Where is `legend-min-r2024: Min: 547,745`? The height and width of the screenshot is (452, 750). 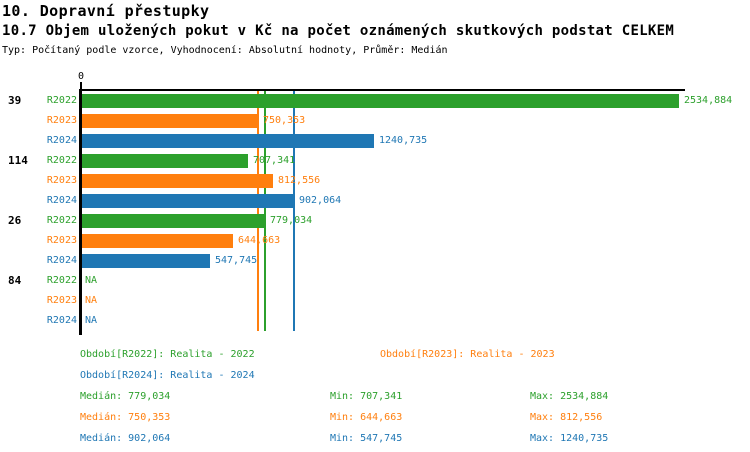 legend-min-r2024: Min: 547,745 is located at coordinates (366, 438).